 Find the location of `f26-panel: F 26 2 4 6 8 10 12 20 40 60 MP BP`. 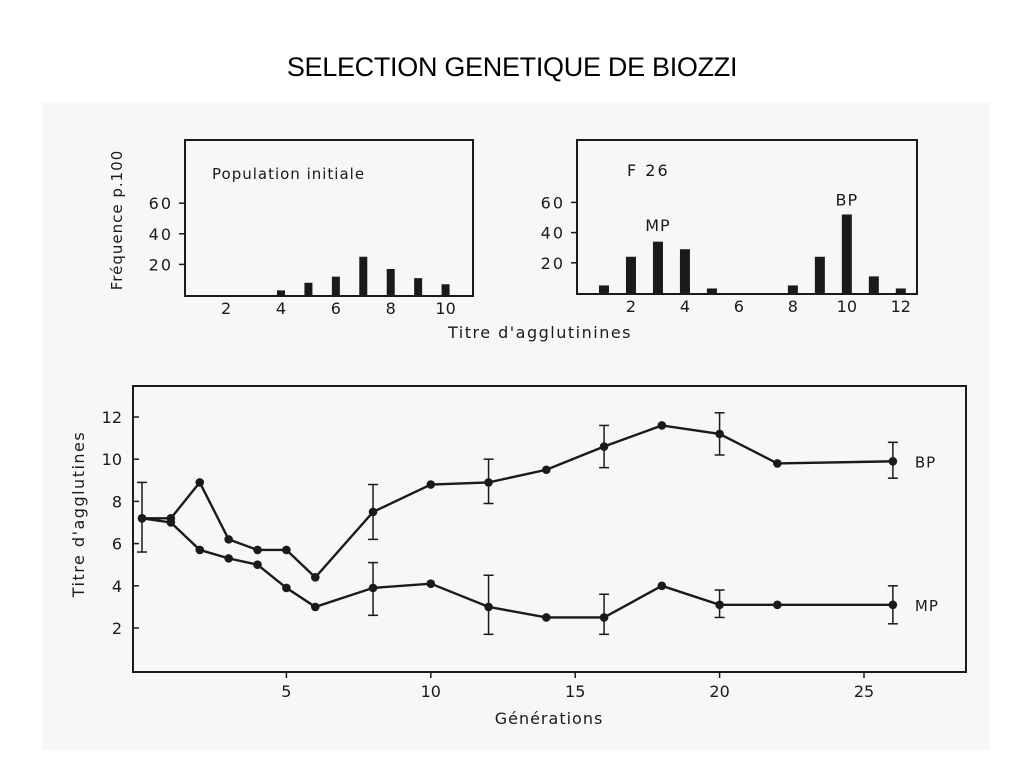

f26-panel: F 26 2 4 6 8 10 12 20 40 60 MP BP is located at coordinates (729, 227).